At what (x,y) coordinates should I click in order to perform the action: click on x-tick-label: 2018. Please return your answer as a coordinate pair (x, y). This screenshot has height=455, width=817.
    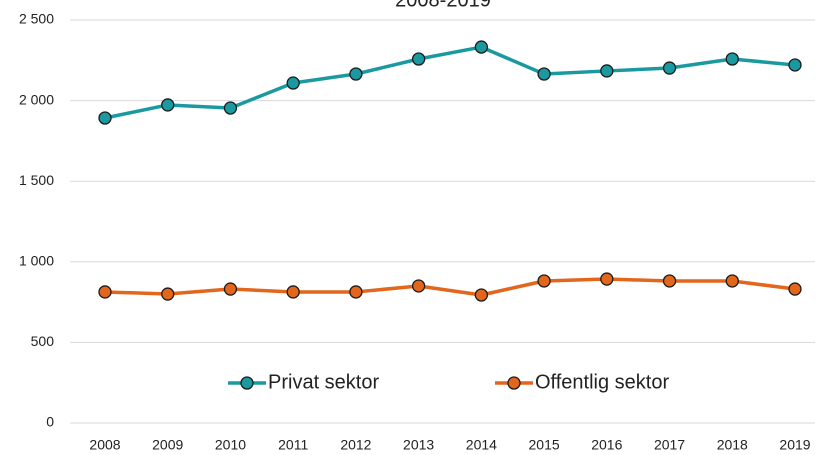
    Looking at the image, I should click on (732, 445).